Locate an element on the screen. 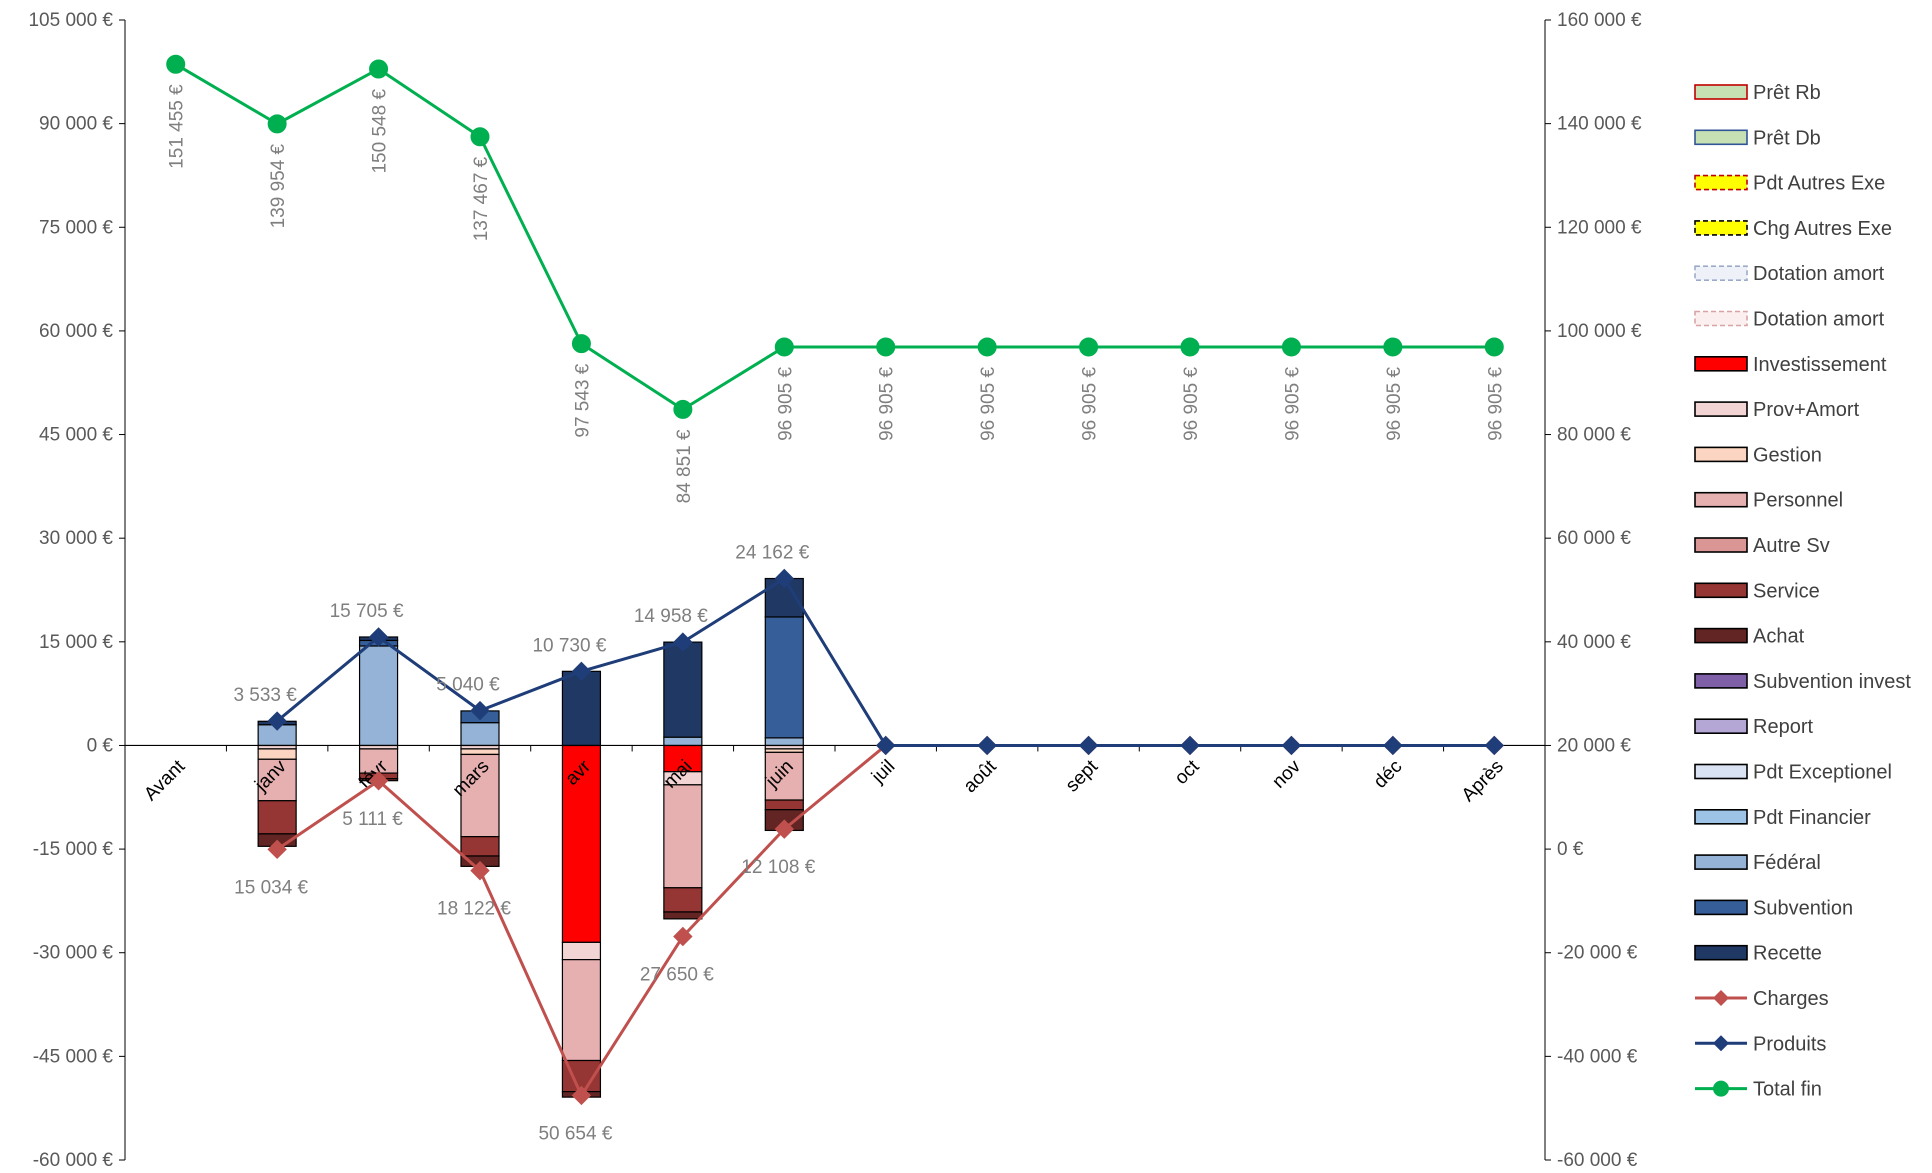 Image resolution: width=1932 pixels, height=1173 pixels. legend-label: Subvention invest is located at coordinates (1832, 682).